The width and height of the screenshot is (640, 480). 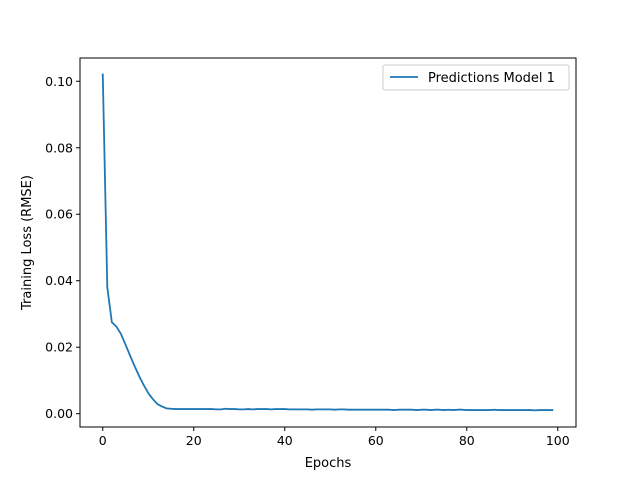 What do you see at coordinates (334, 437) in the screenshot?
I see `x-axis-ticks: 0 20 40 60 80 100` at bounding box center [334, 437].